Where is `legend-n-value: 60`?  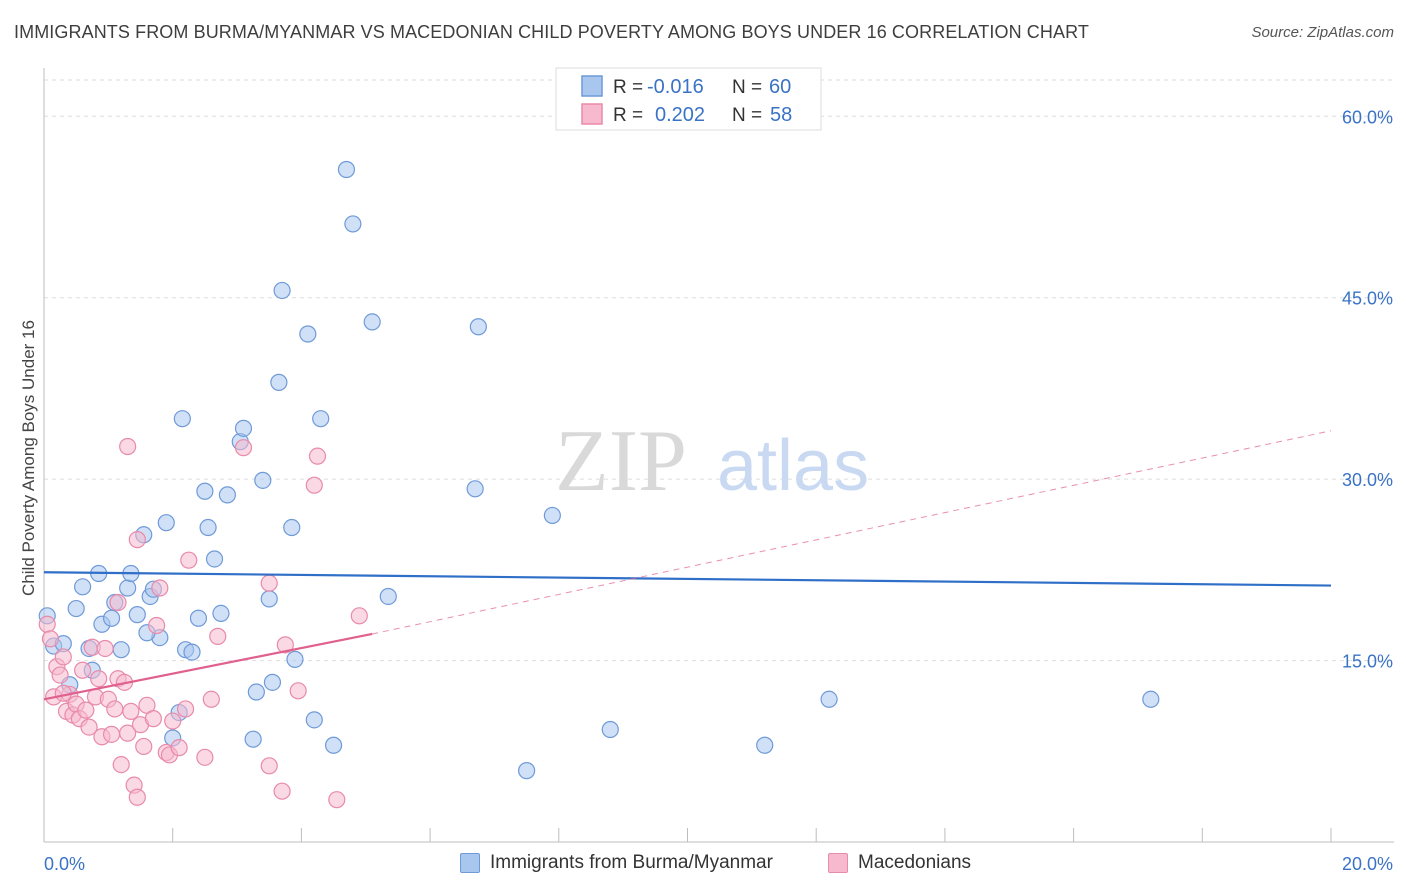
legend-n-value: 60 is located at coordinates (780, 87).